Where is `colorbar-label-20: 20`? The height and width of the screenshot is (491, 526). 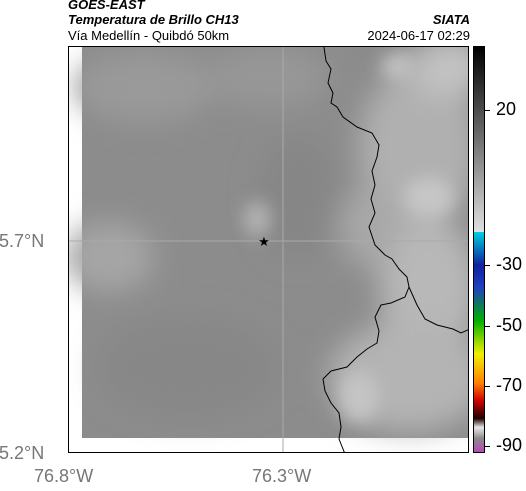 colorbar-label-20: 20 is located at coordinates (506, 109).